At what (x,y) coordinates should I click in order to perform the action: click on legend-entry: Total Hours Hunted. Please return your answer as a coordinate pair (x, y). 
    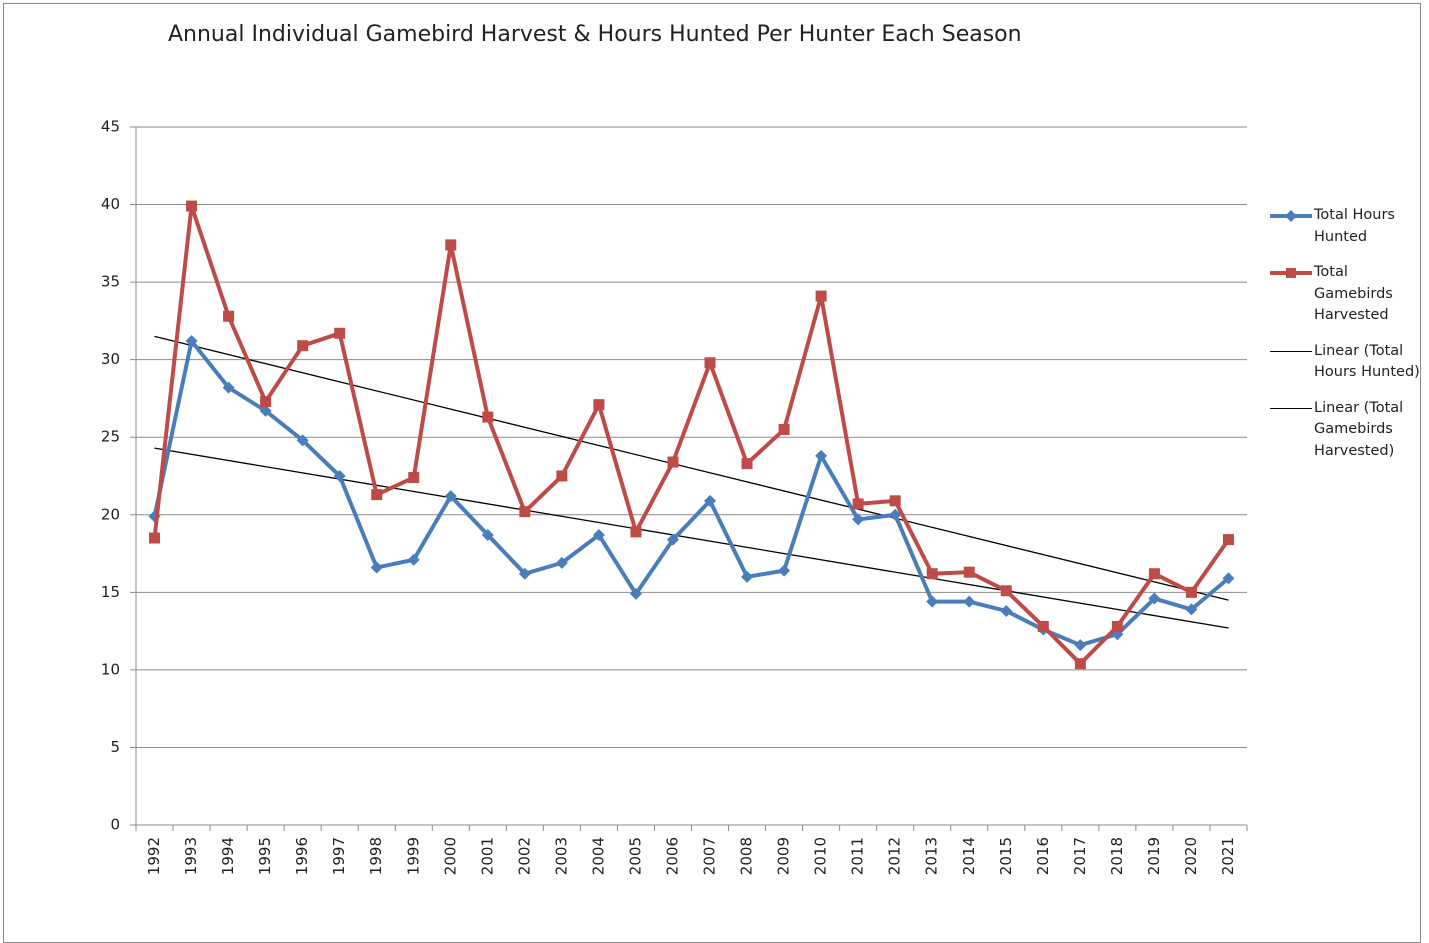
    Looking at the image, I should click on (1345, 226).